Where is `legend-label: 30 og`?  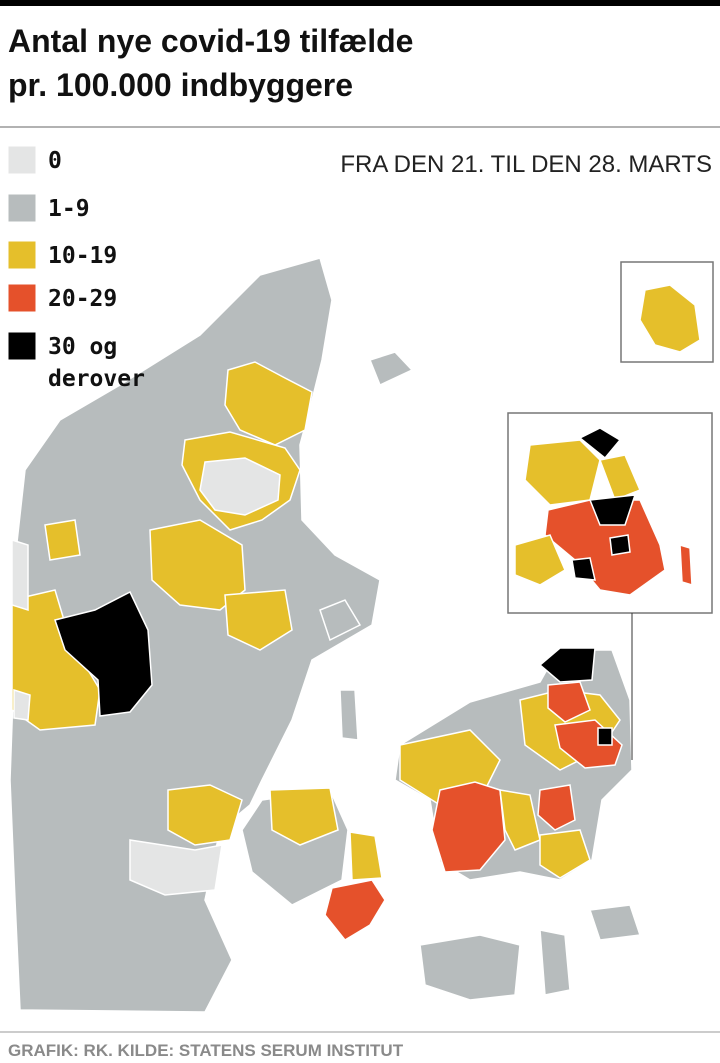 legend-label: 30 og is located at coordinates (82, 347).